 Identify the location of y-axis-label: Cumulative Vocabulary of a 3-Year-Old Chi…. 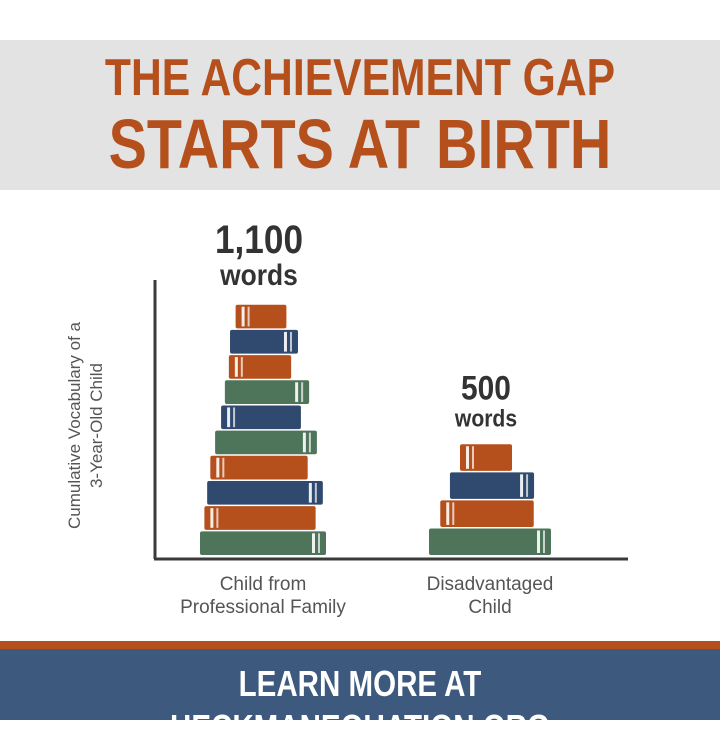
(85, 424).